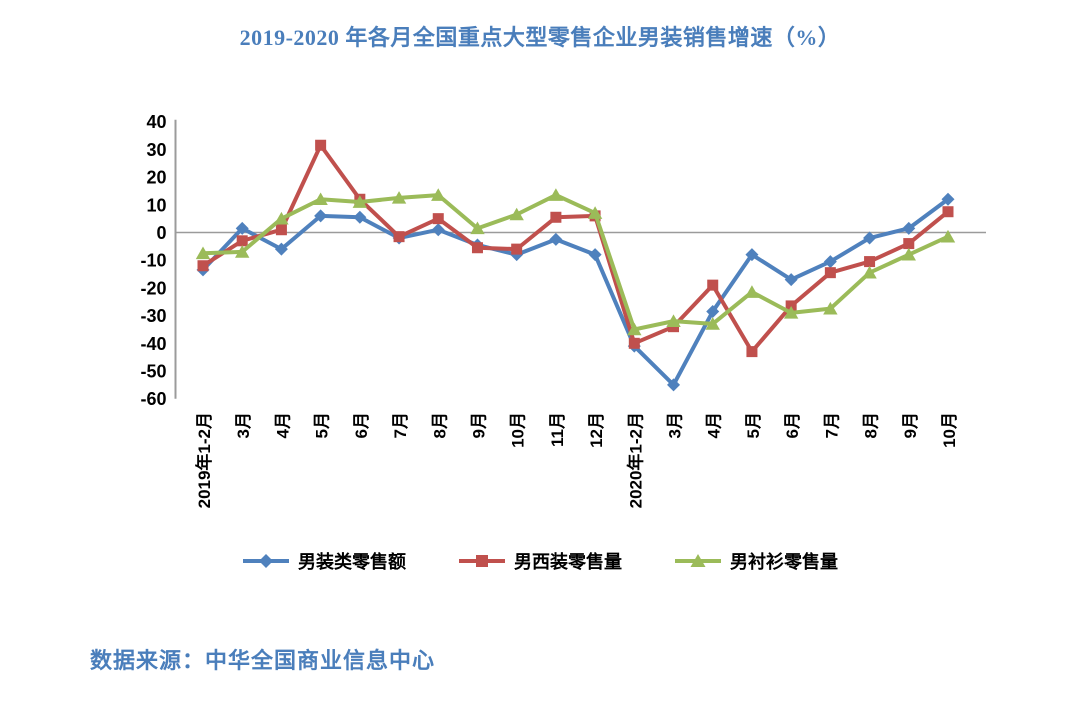 The width and height of the screenshot is (1080, 709). I want to click on x-tick-label: 11月, so click(557, 429).